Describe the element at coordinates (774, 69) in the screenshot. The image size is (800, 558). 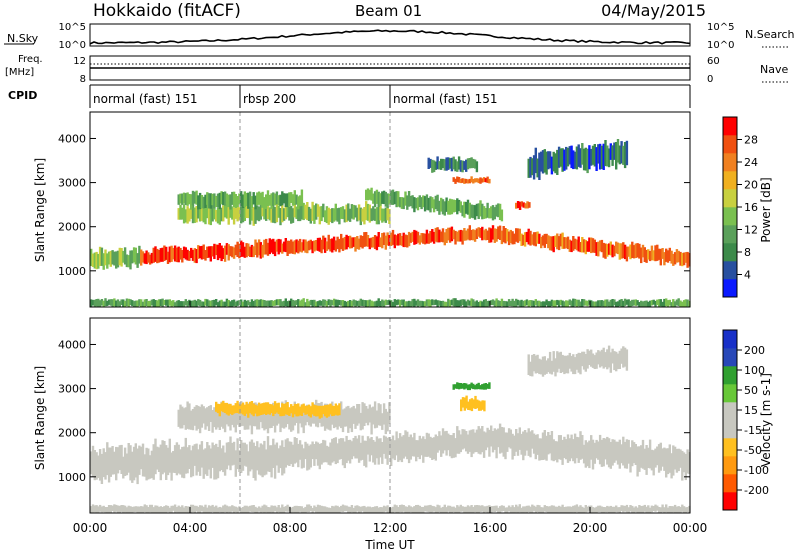
I see `nave-label: Nave` at that location.